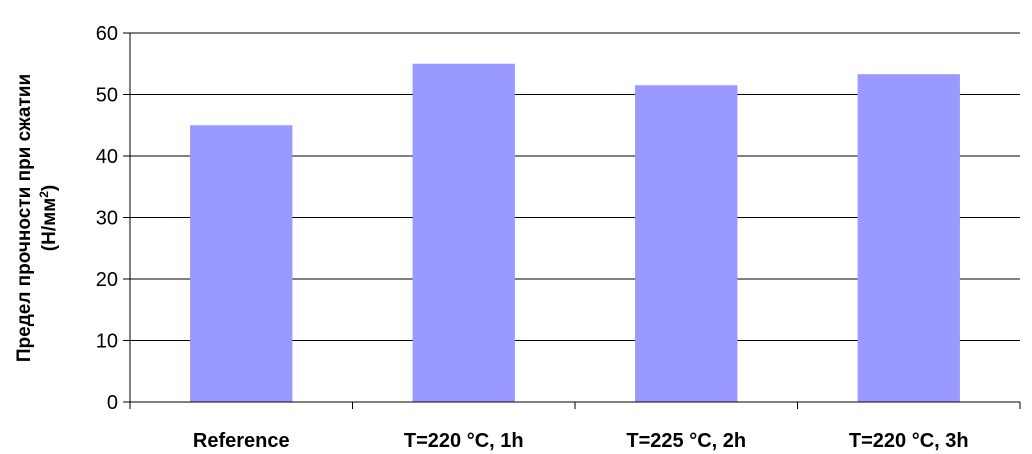 Image resolution: width=1032 pixels, height=454 pixels. Describe the element at coordinates (49, 224) in the screenshot. I see `y-axis-unit: (Н/мм` at that location.